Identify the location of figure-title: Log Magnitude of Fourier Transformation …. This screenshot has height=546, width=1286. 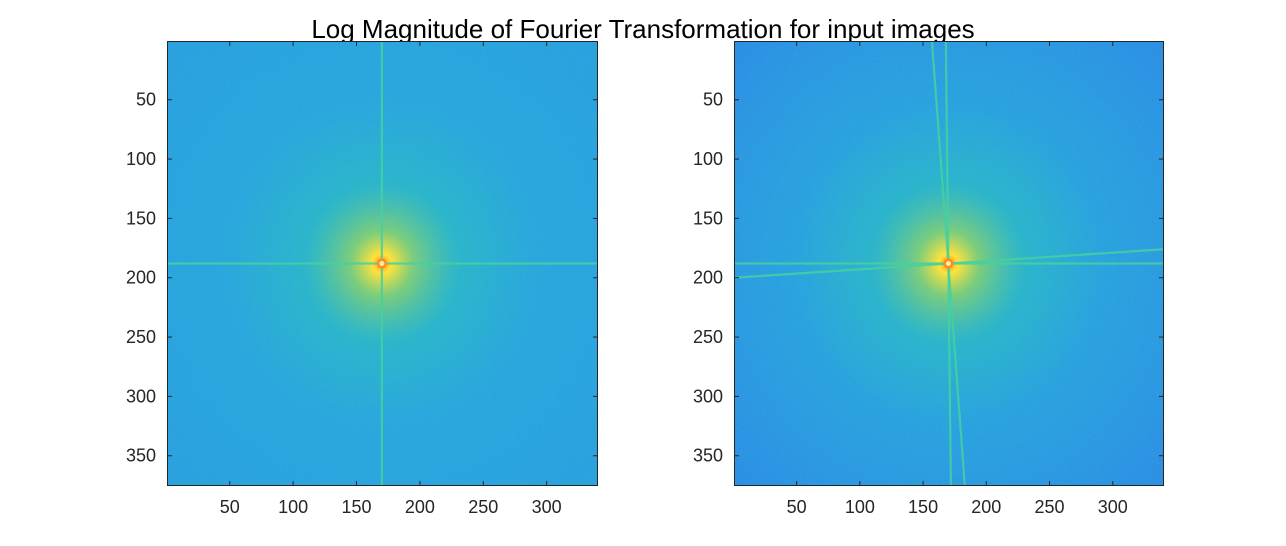
(642, 29).